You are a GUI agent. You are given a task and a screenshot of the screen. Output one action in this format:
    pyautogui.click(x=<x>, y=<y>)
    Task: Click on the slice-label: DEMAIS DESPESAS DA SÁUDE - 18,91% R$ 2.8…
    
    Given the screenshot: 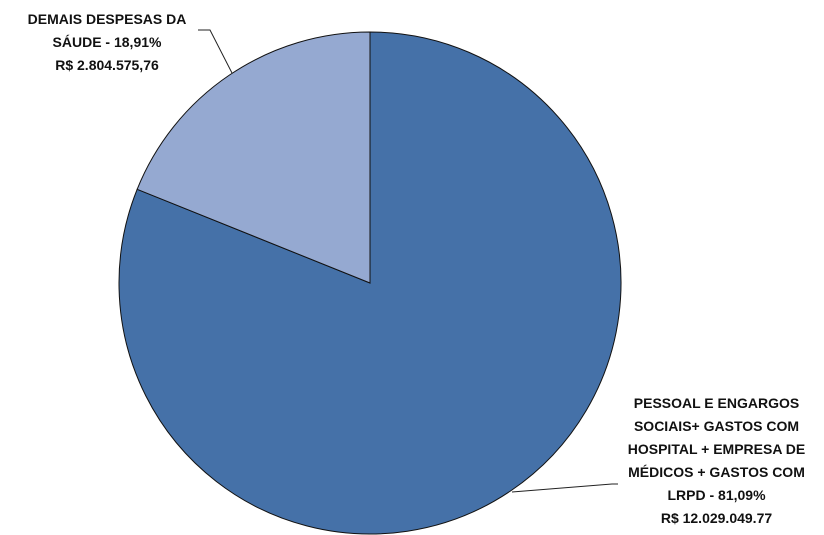 What is the action you would take?
    pyautogui.click(x=107, y=42)
    